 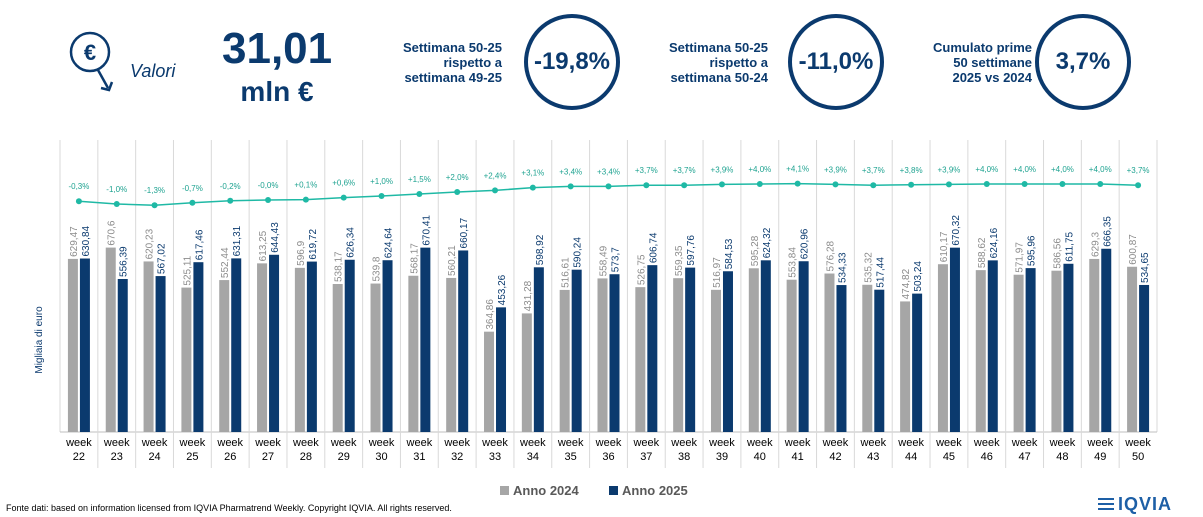 I want to click on x-tick-label-number: 32, so click(x=457, y=457).